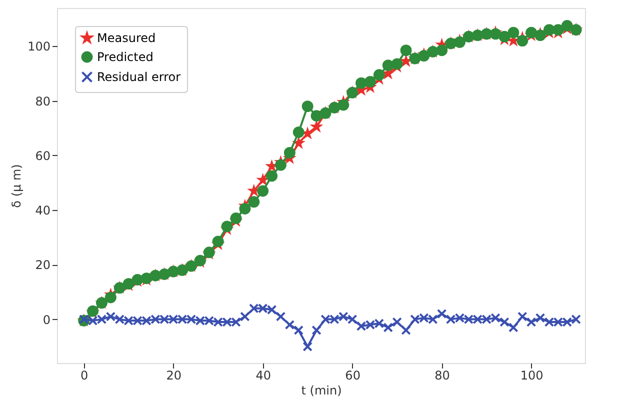  I want to click on legend-label: Residual error, so click(139, 77).